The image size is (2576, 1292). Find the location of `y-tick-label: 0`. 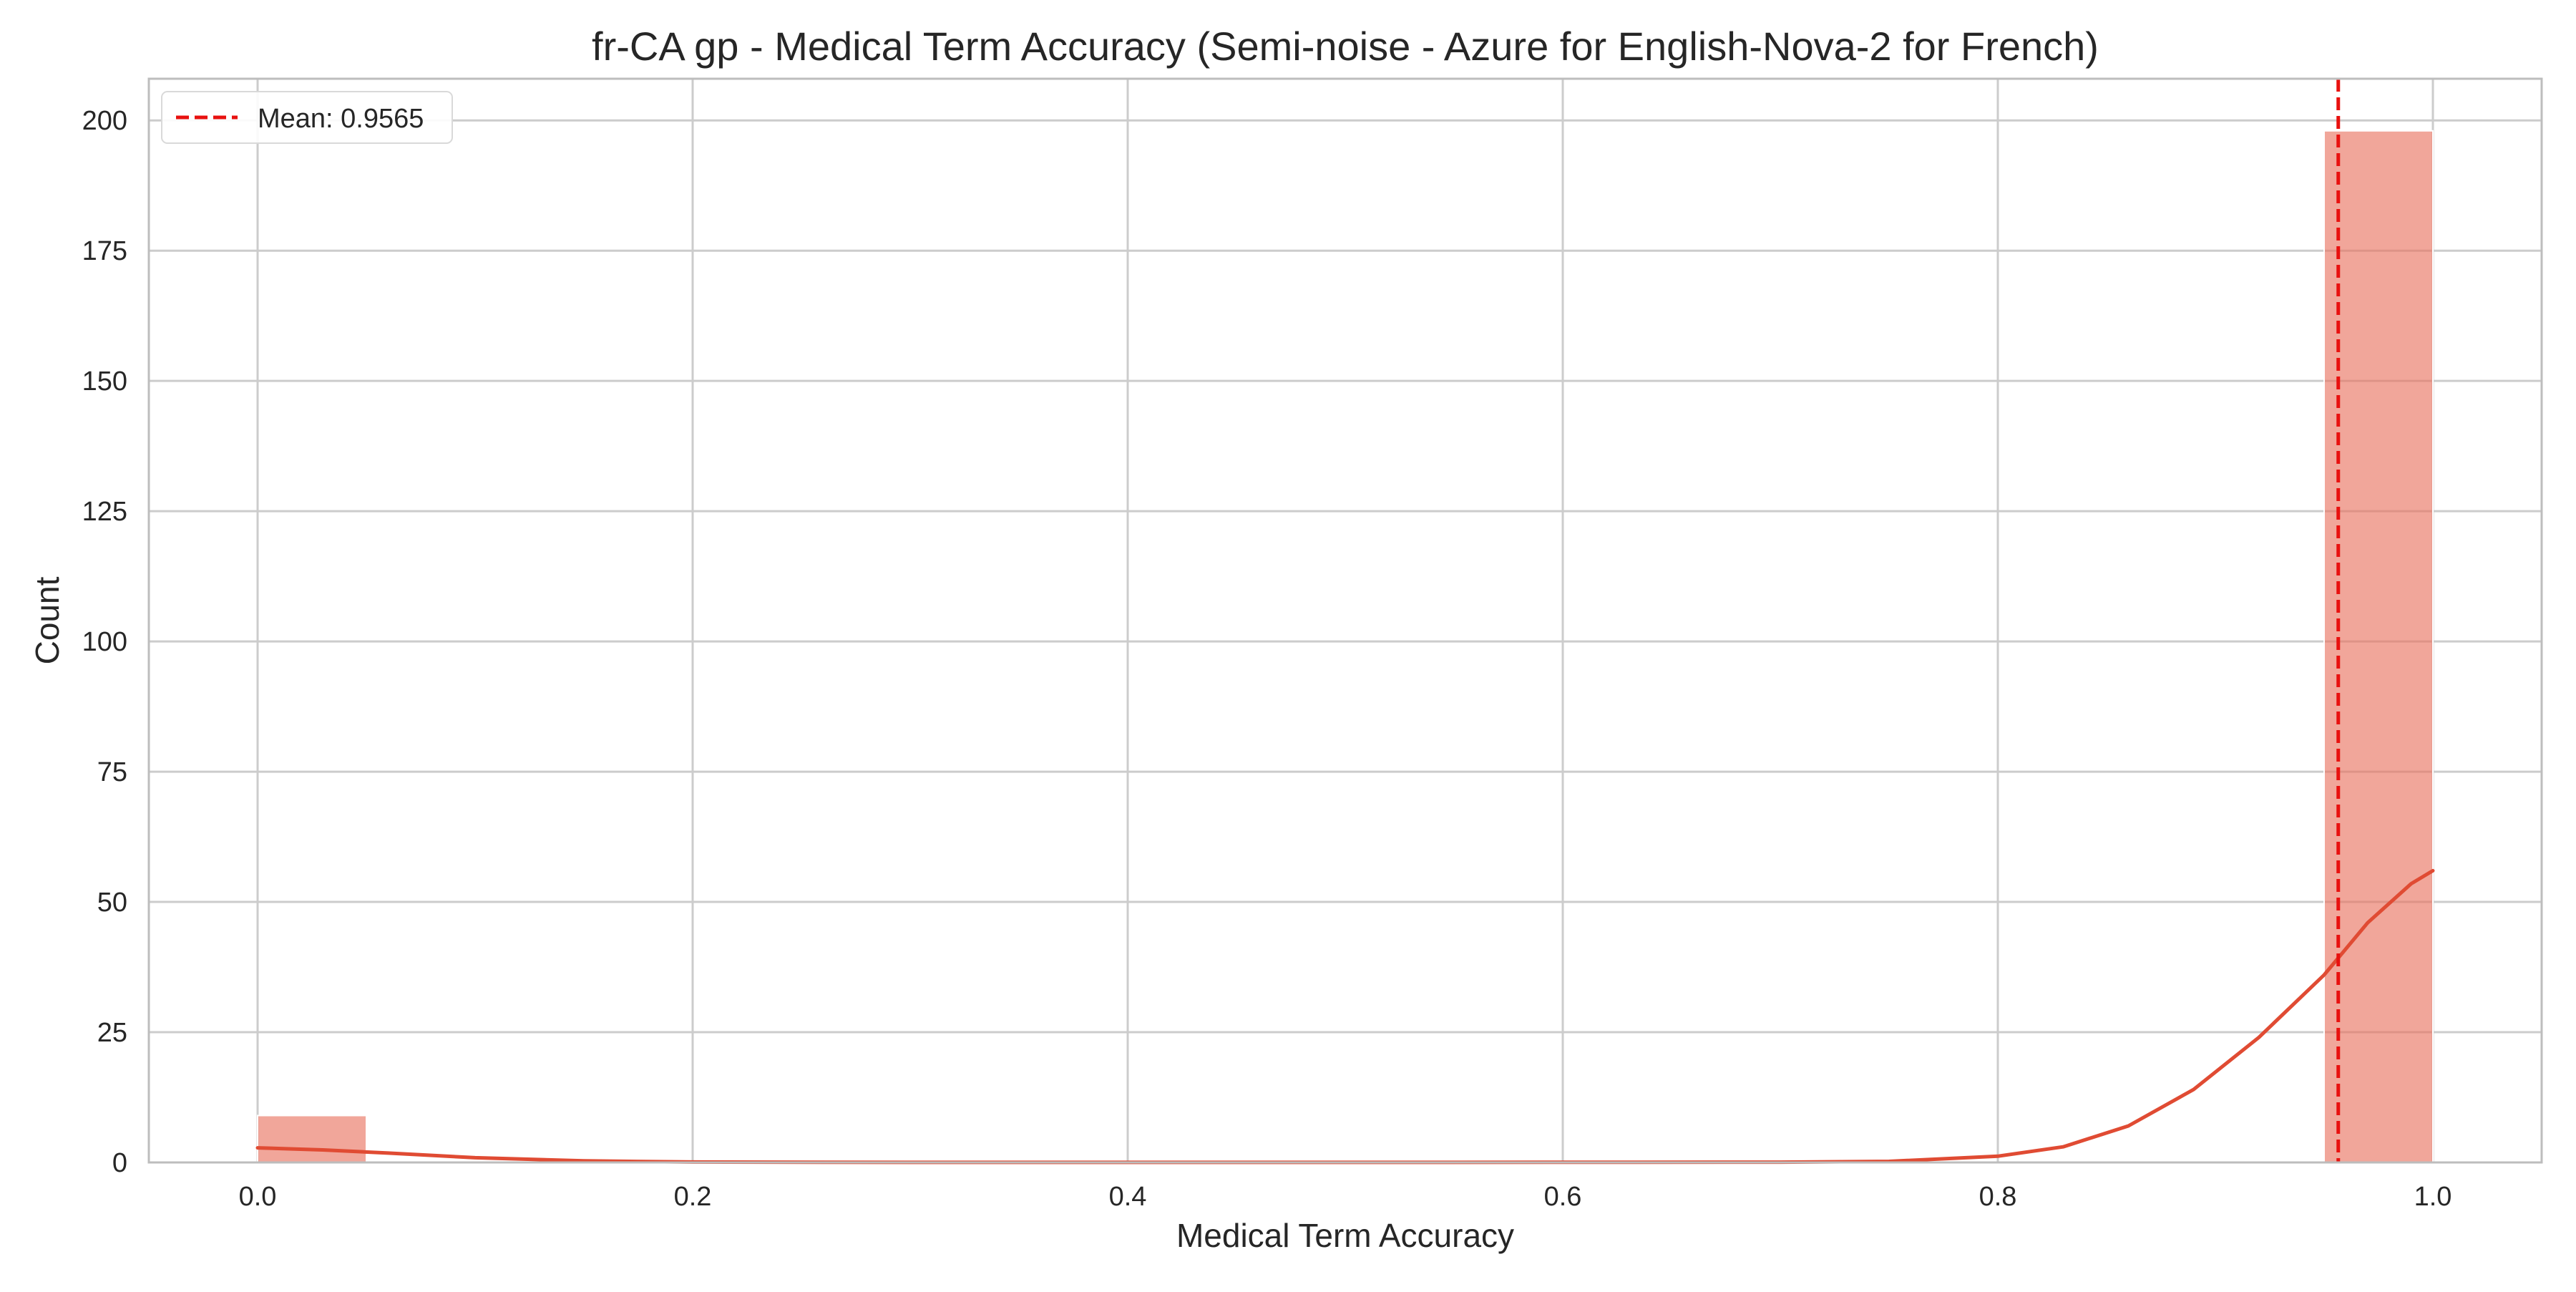

y-tick-label: 0 is located at coordinates (119, 1163).